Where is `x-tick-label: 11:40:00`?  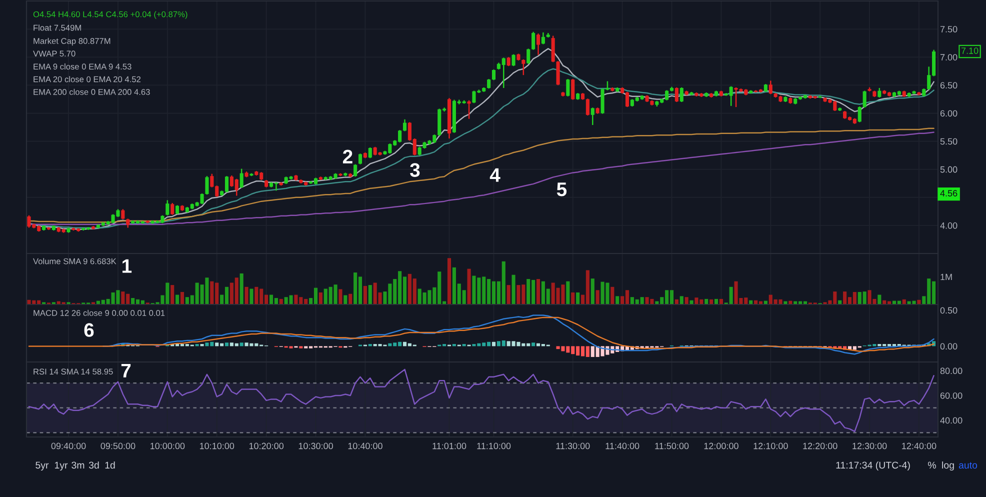
x-tick-label: 11:40:00 is located at coordinates (623, 446).